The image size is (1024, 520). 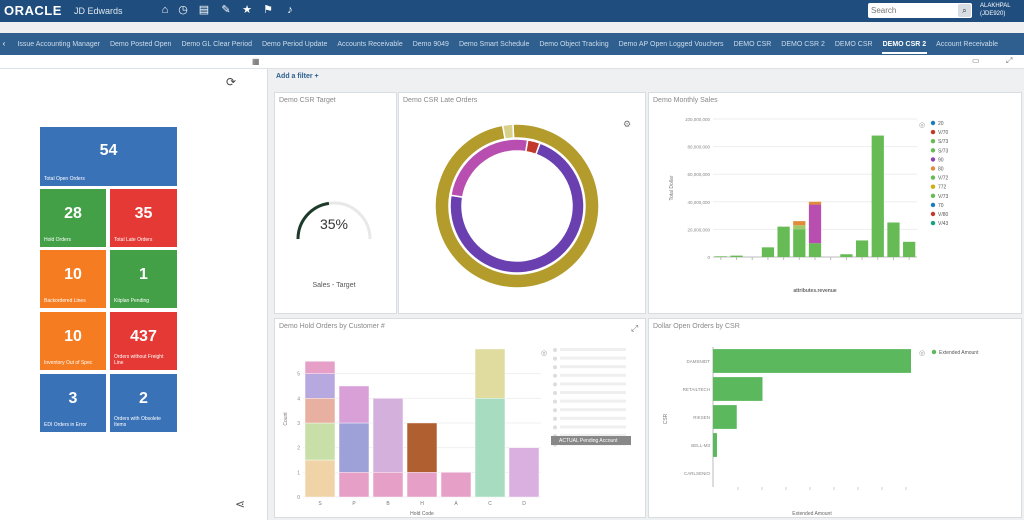 I want to click on legend-label: Extended Amount, so click(x=959, y=353).